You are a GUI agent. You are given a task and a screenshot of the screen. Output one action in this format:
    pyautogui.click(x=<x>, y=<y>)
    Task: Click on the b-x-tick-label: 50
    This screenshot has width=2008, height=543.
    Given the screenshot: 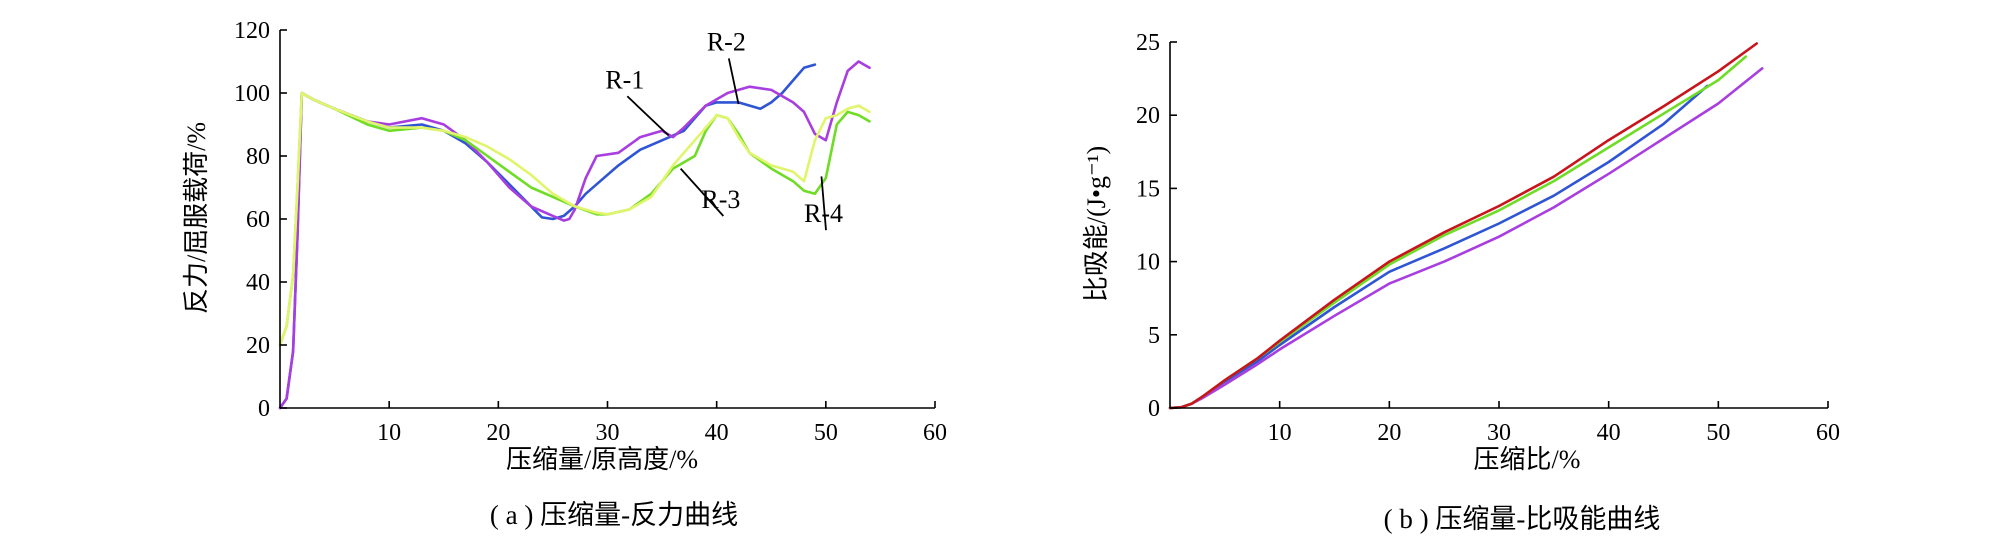 What is the action you would take?
    pyautogui.click(x=1718, y=433)
    